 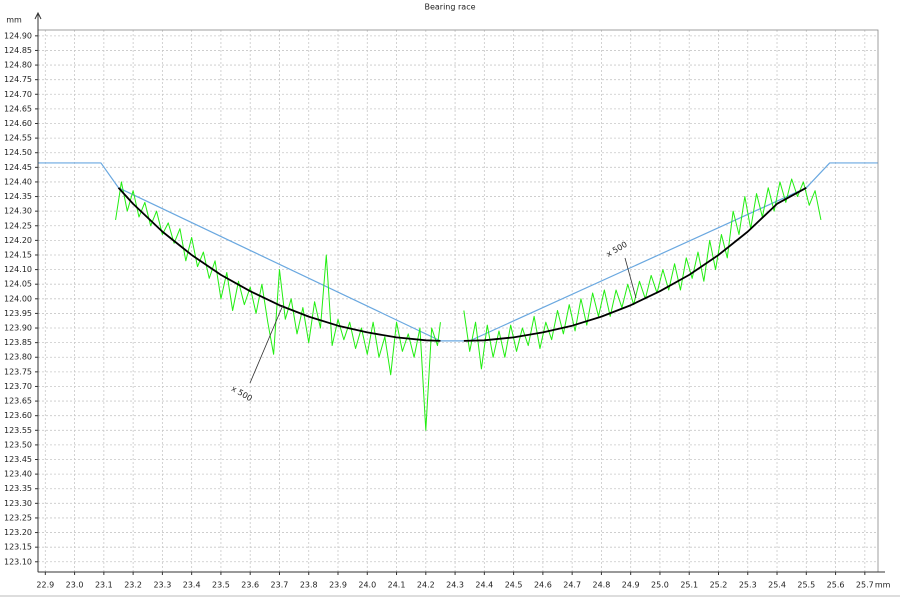 I want to click on y-tick-label: 123.25, so click(x=18, y=517).